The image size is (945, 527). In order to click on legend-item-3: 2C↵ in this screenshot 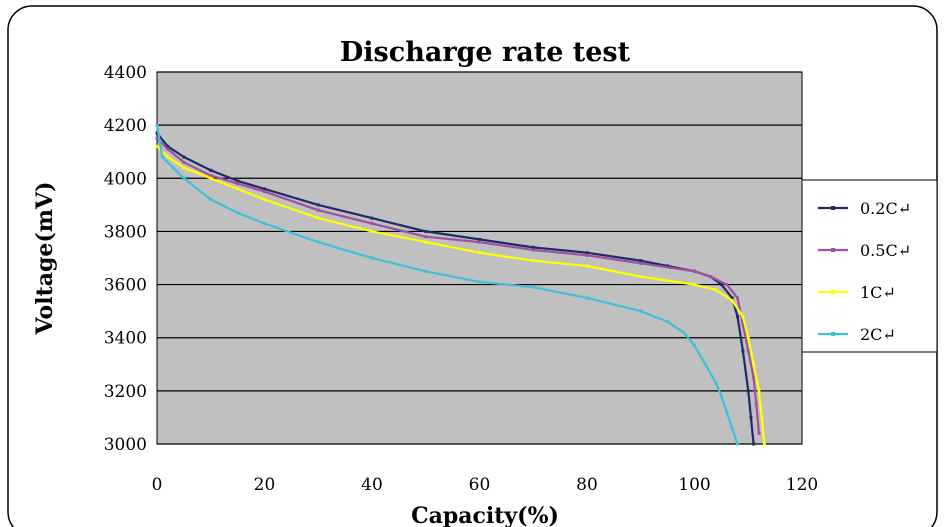, I will do `click(857, 334)`.